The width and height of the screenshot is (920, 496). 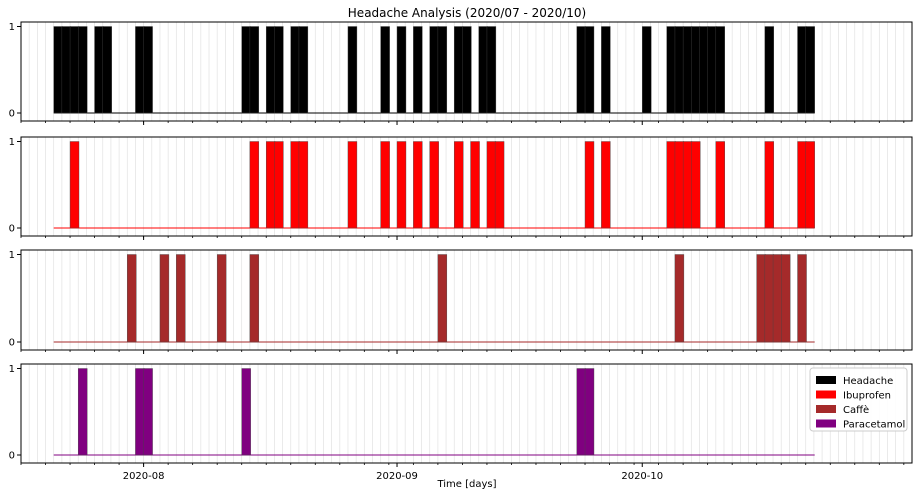 I want to click on x-tick-label: 2020-09, so click(x=397, y=476).